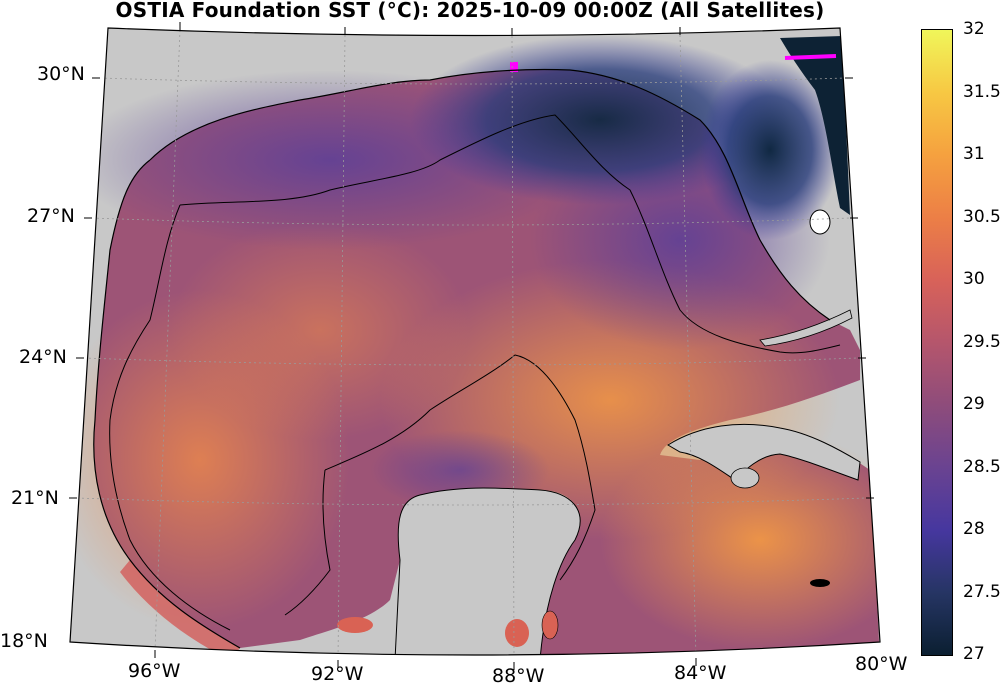 The image size is (1003, 688). What do you see at coordinates (810, 57) in the screenshot?
I see `magenta-marker-atlantic` at bounding box center [810, 57].